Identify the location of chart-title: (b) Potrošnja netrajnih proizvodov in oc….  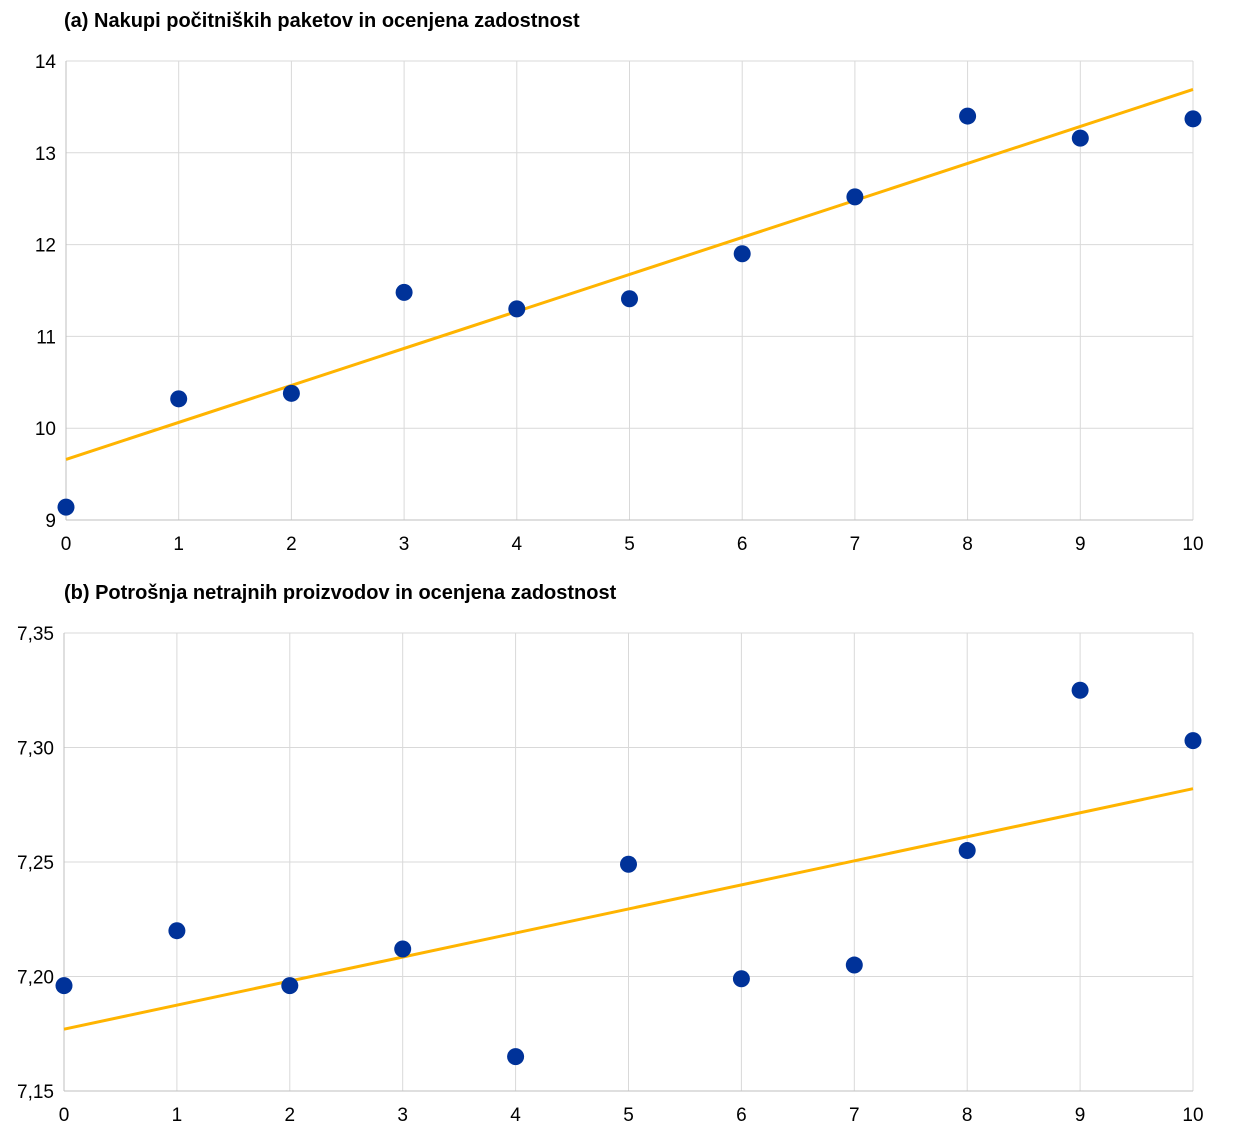
(340, 593).